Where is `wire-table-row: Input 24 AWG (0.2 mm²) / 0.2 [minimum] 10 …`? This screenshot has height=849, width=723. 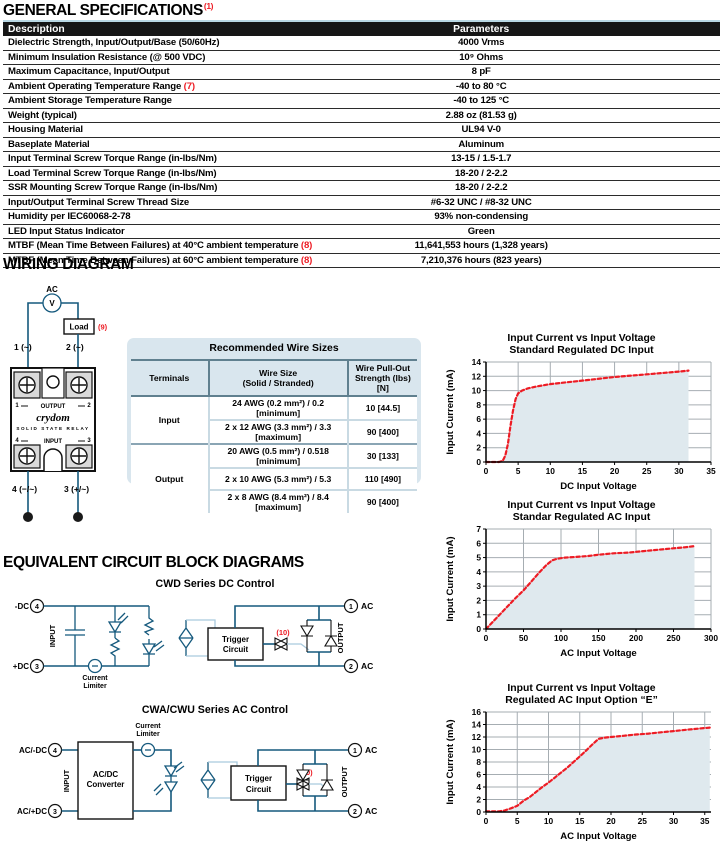
wire-table-row: Input 24 AWG (0.2 mm²) / 0.2 [minimum] 10 … is located at coordinates (274, 419).